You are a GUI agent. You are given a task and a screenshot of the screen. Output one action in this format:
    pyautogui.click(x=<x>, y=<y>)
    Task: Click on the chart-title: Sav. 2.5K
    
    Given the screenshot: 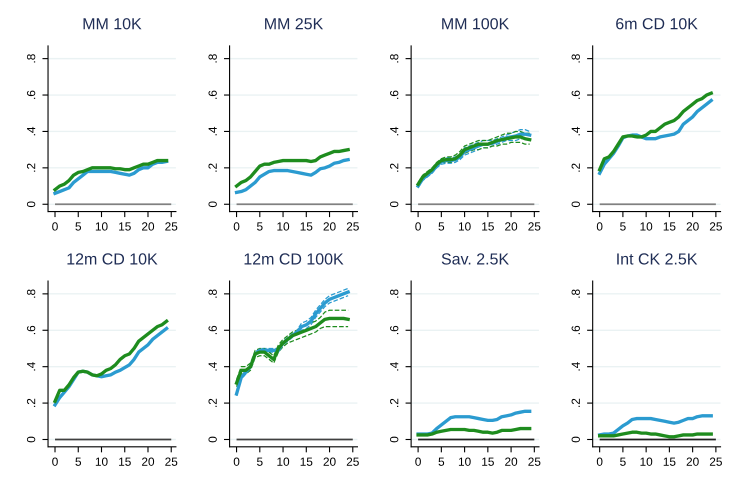 What is the action you would take?
    pyautogui.click(x=475, y=259)
    